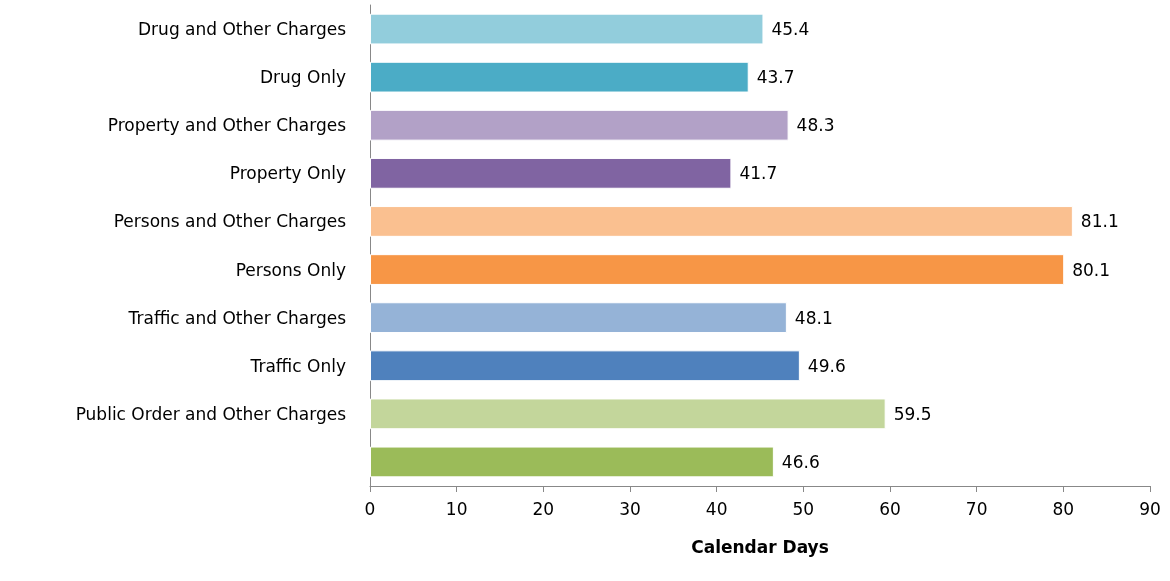 Image resolution: width=1170 pixels, height=581 pixels. Describe the element at coordinates (211, 413) in the screenshot. I see `y-tick-label: Public Order and Other Charges` at that location.